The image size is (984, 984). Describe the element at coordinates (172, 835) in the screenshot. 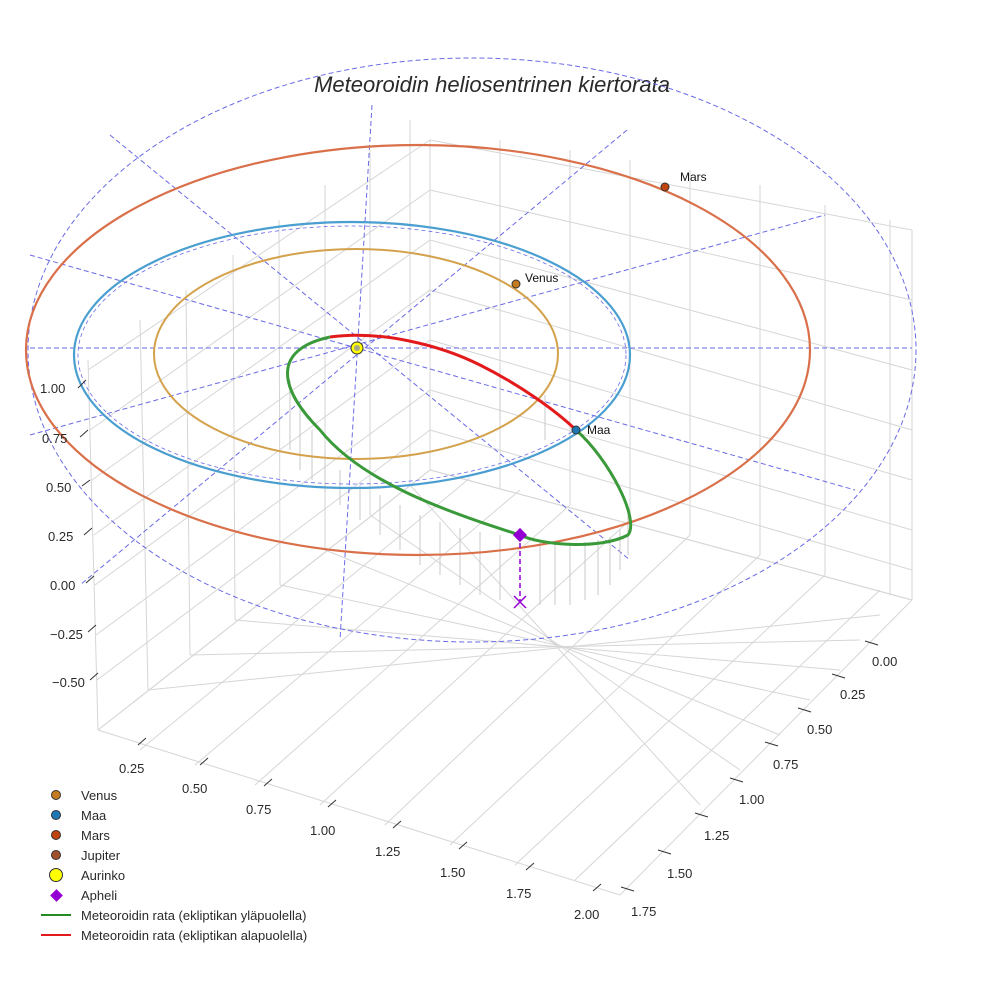

I see `legend-item-mars: Mars` at that location.